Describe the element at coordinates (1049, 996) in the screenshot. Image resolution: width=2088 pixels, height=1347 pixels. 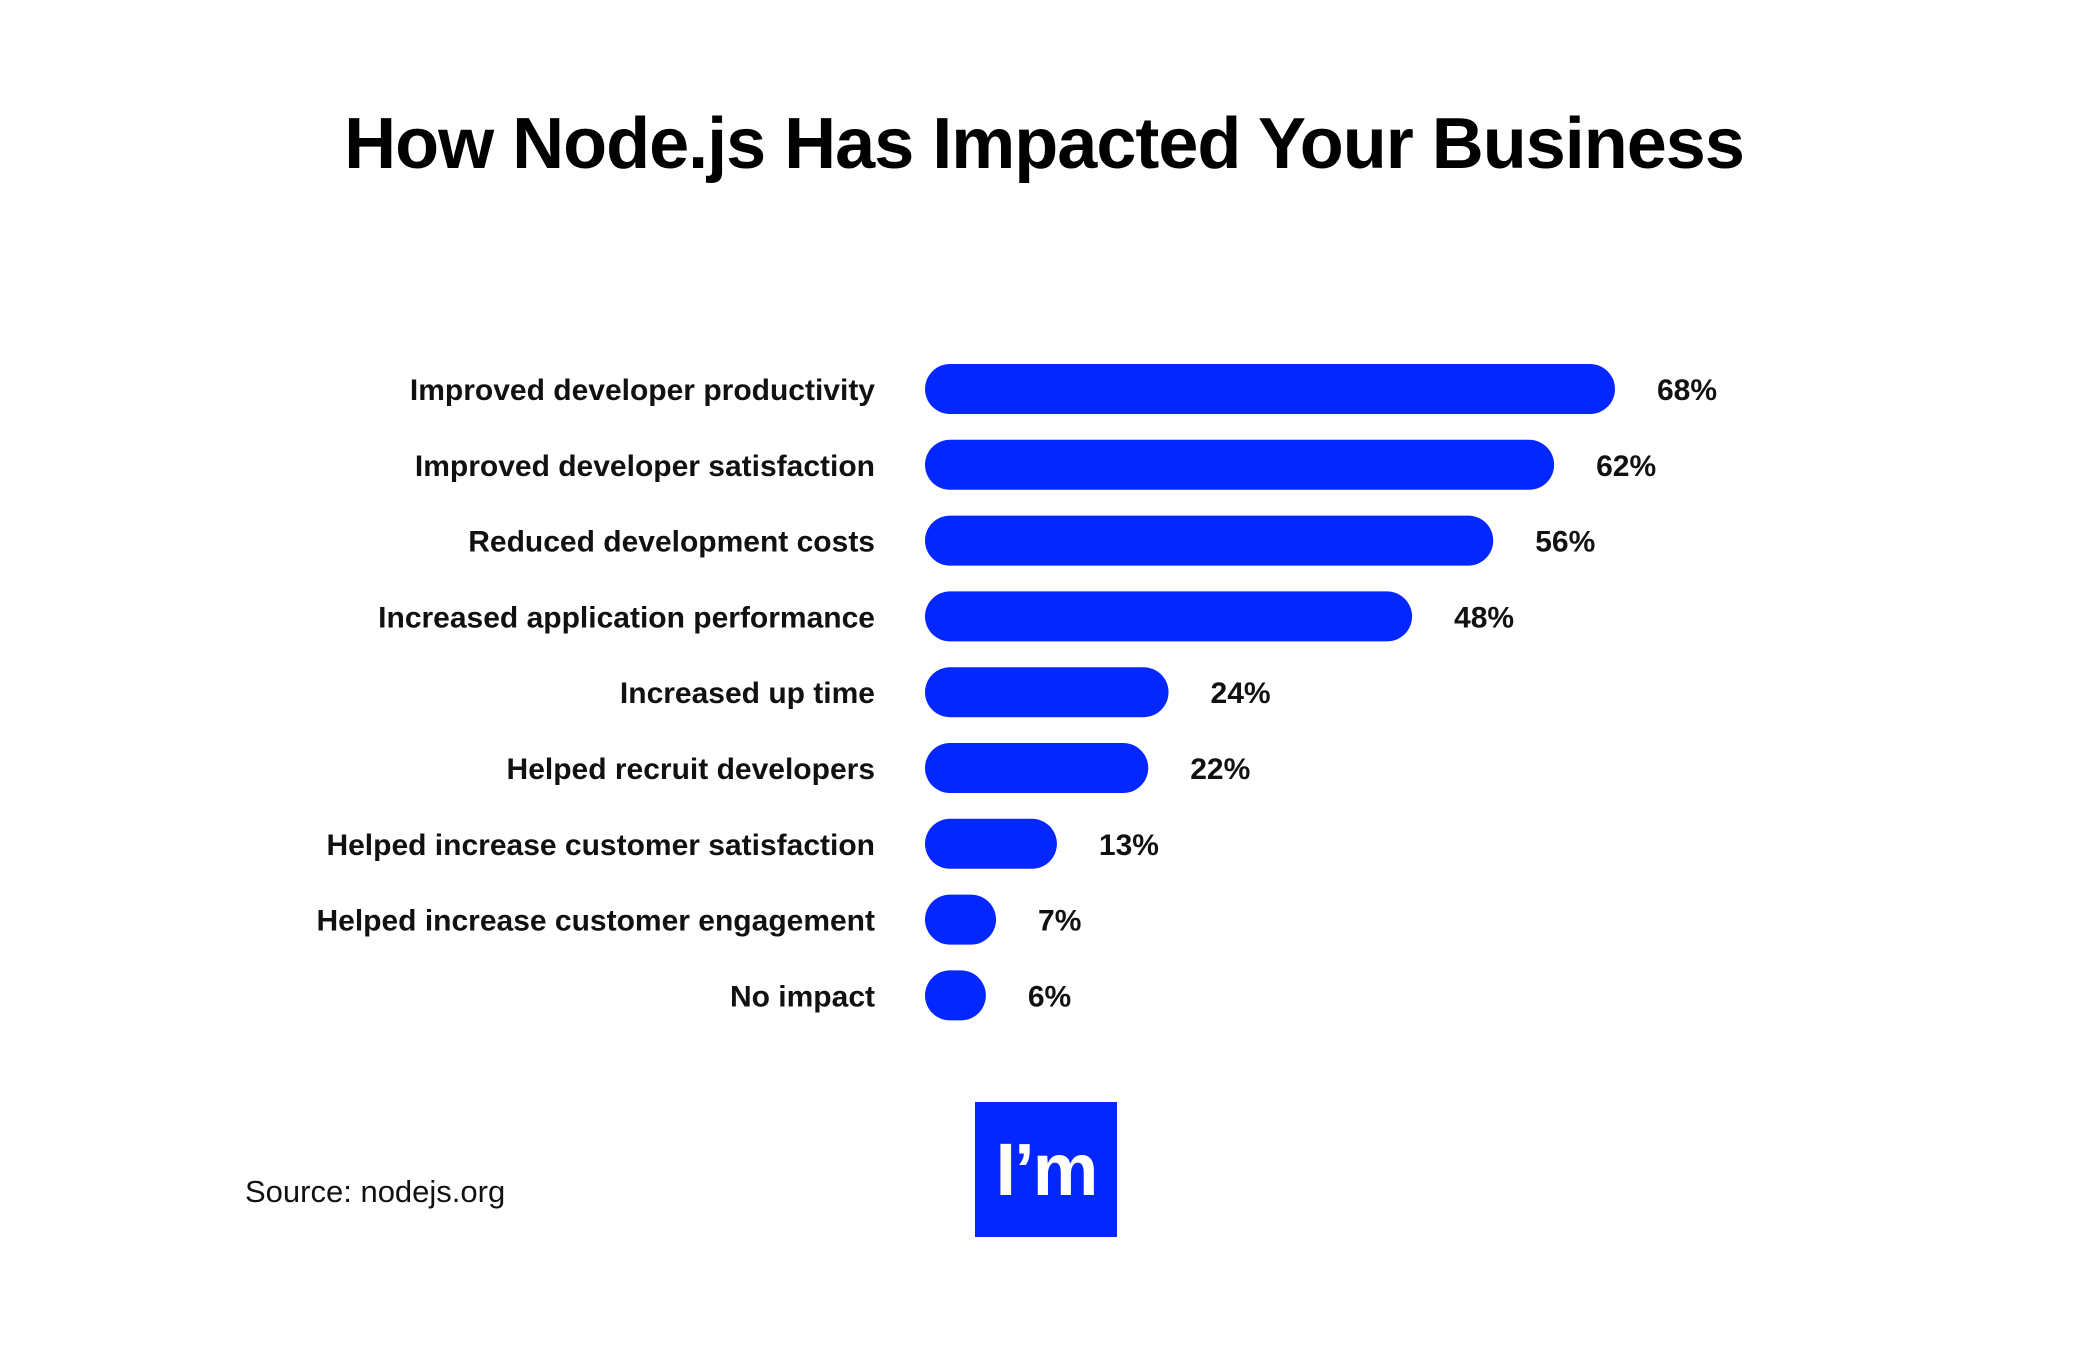
I see `value-label: 6%` at that location.